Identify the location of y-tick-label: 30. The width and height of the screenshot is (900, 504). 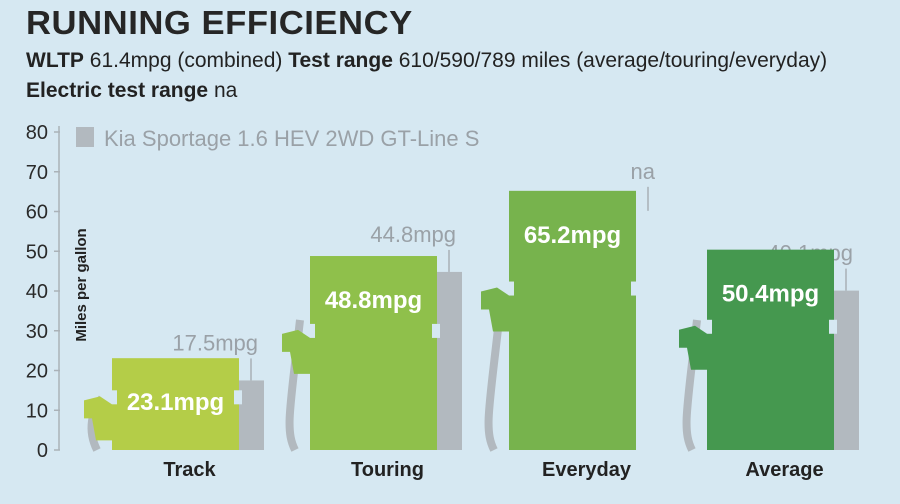
(37, 332).